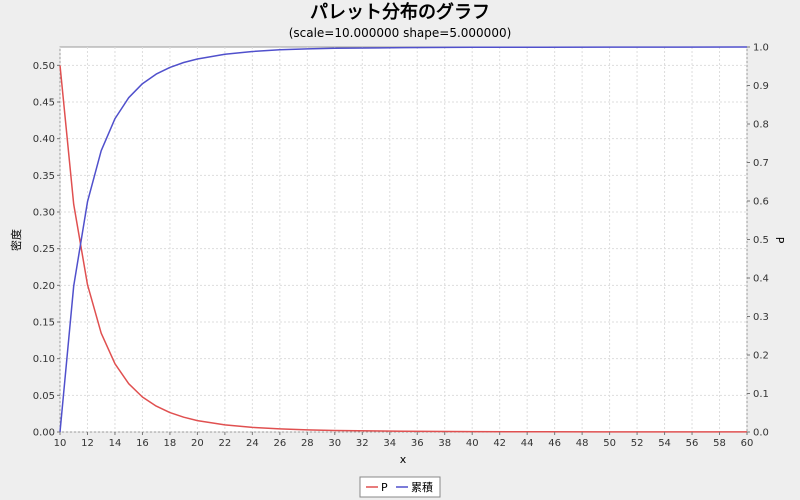 The height and width of the screenshot is (500, 800). Describe the element at coordinates (422, 487) in the screenshot. I see `legend-label-cumulative: 累積` at that location.